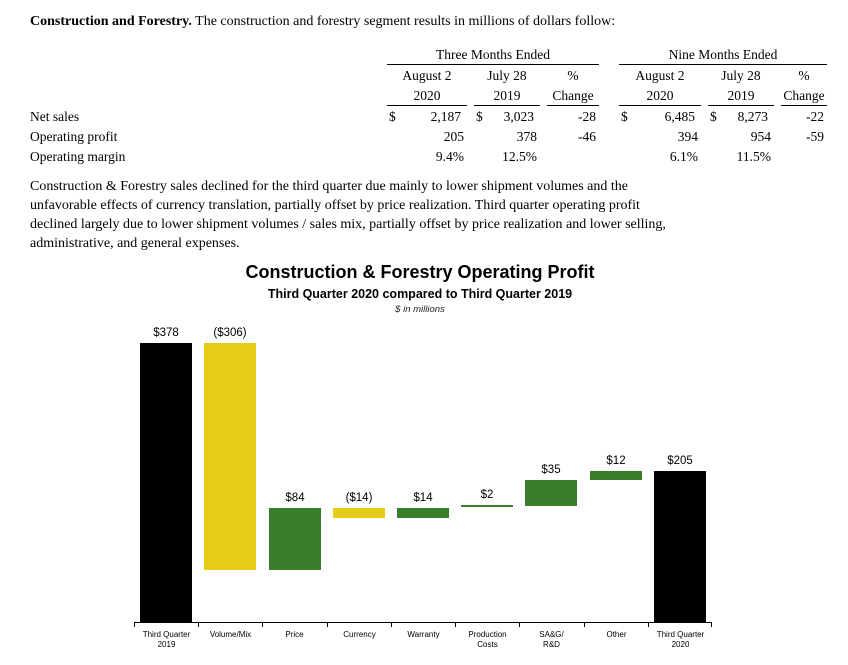  I want to click on bar-value-label: $205, so click(680, 461).